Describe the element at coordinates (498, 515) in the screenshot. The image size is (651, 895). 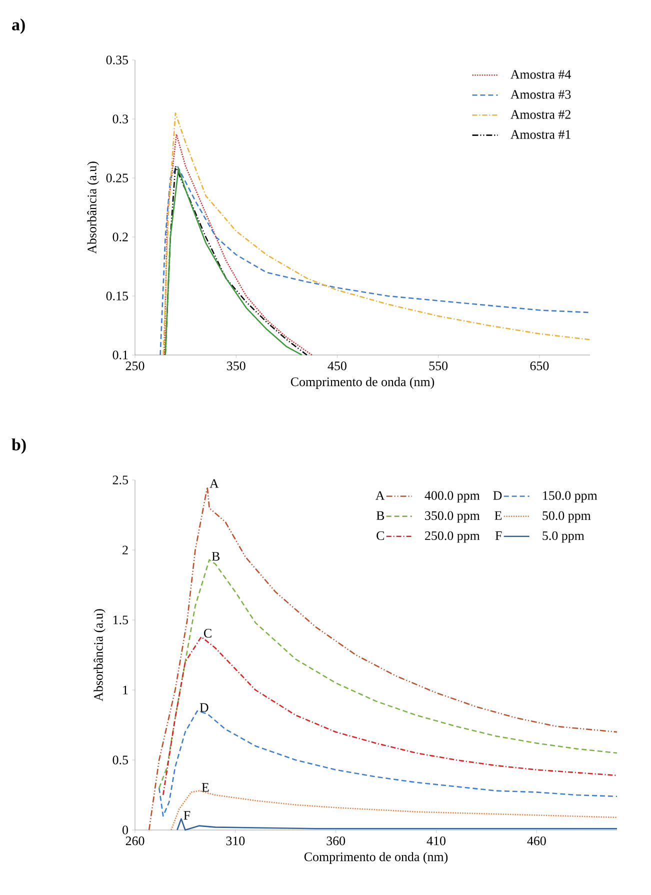
I see `text: E` at that location.